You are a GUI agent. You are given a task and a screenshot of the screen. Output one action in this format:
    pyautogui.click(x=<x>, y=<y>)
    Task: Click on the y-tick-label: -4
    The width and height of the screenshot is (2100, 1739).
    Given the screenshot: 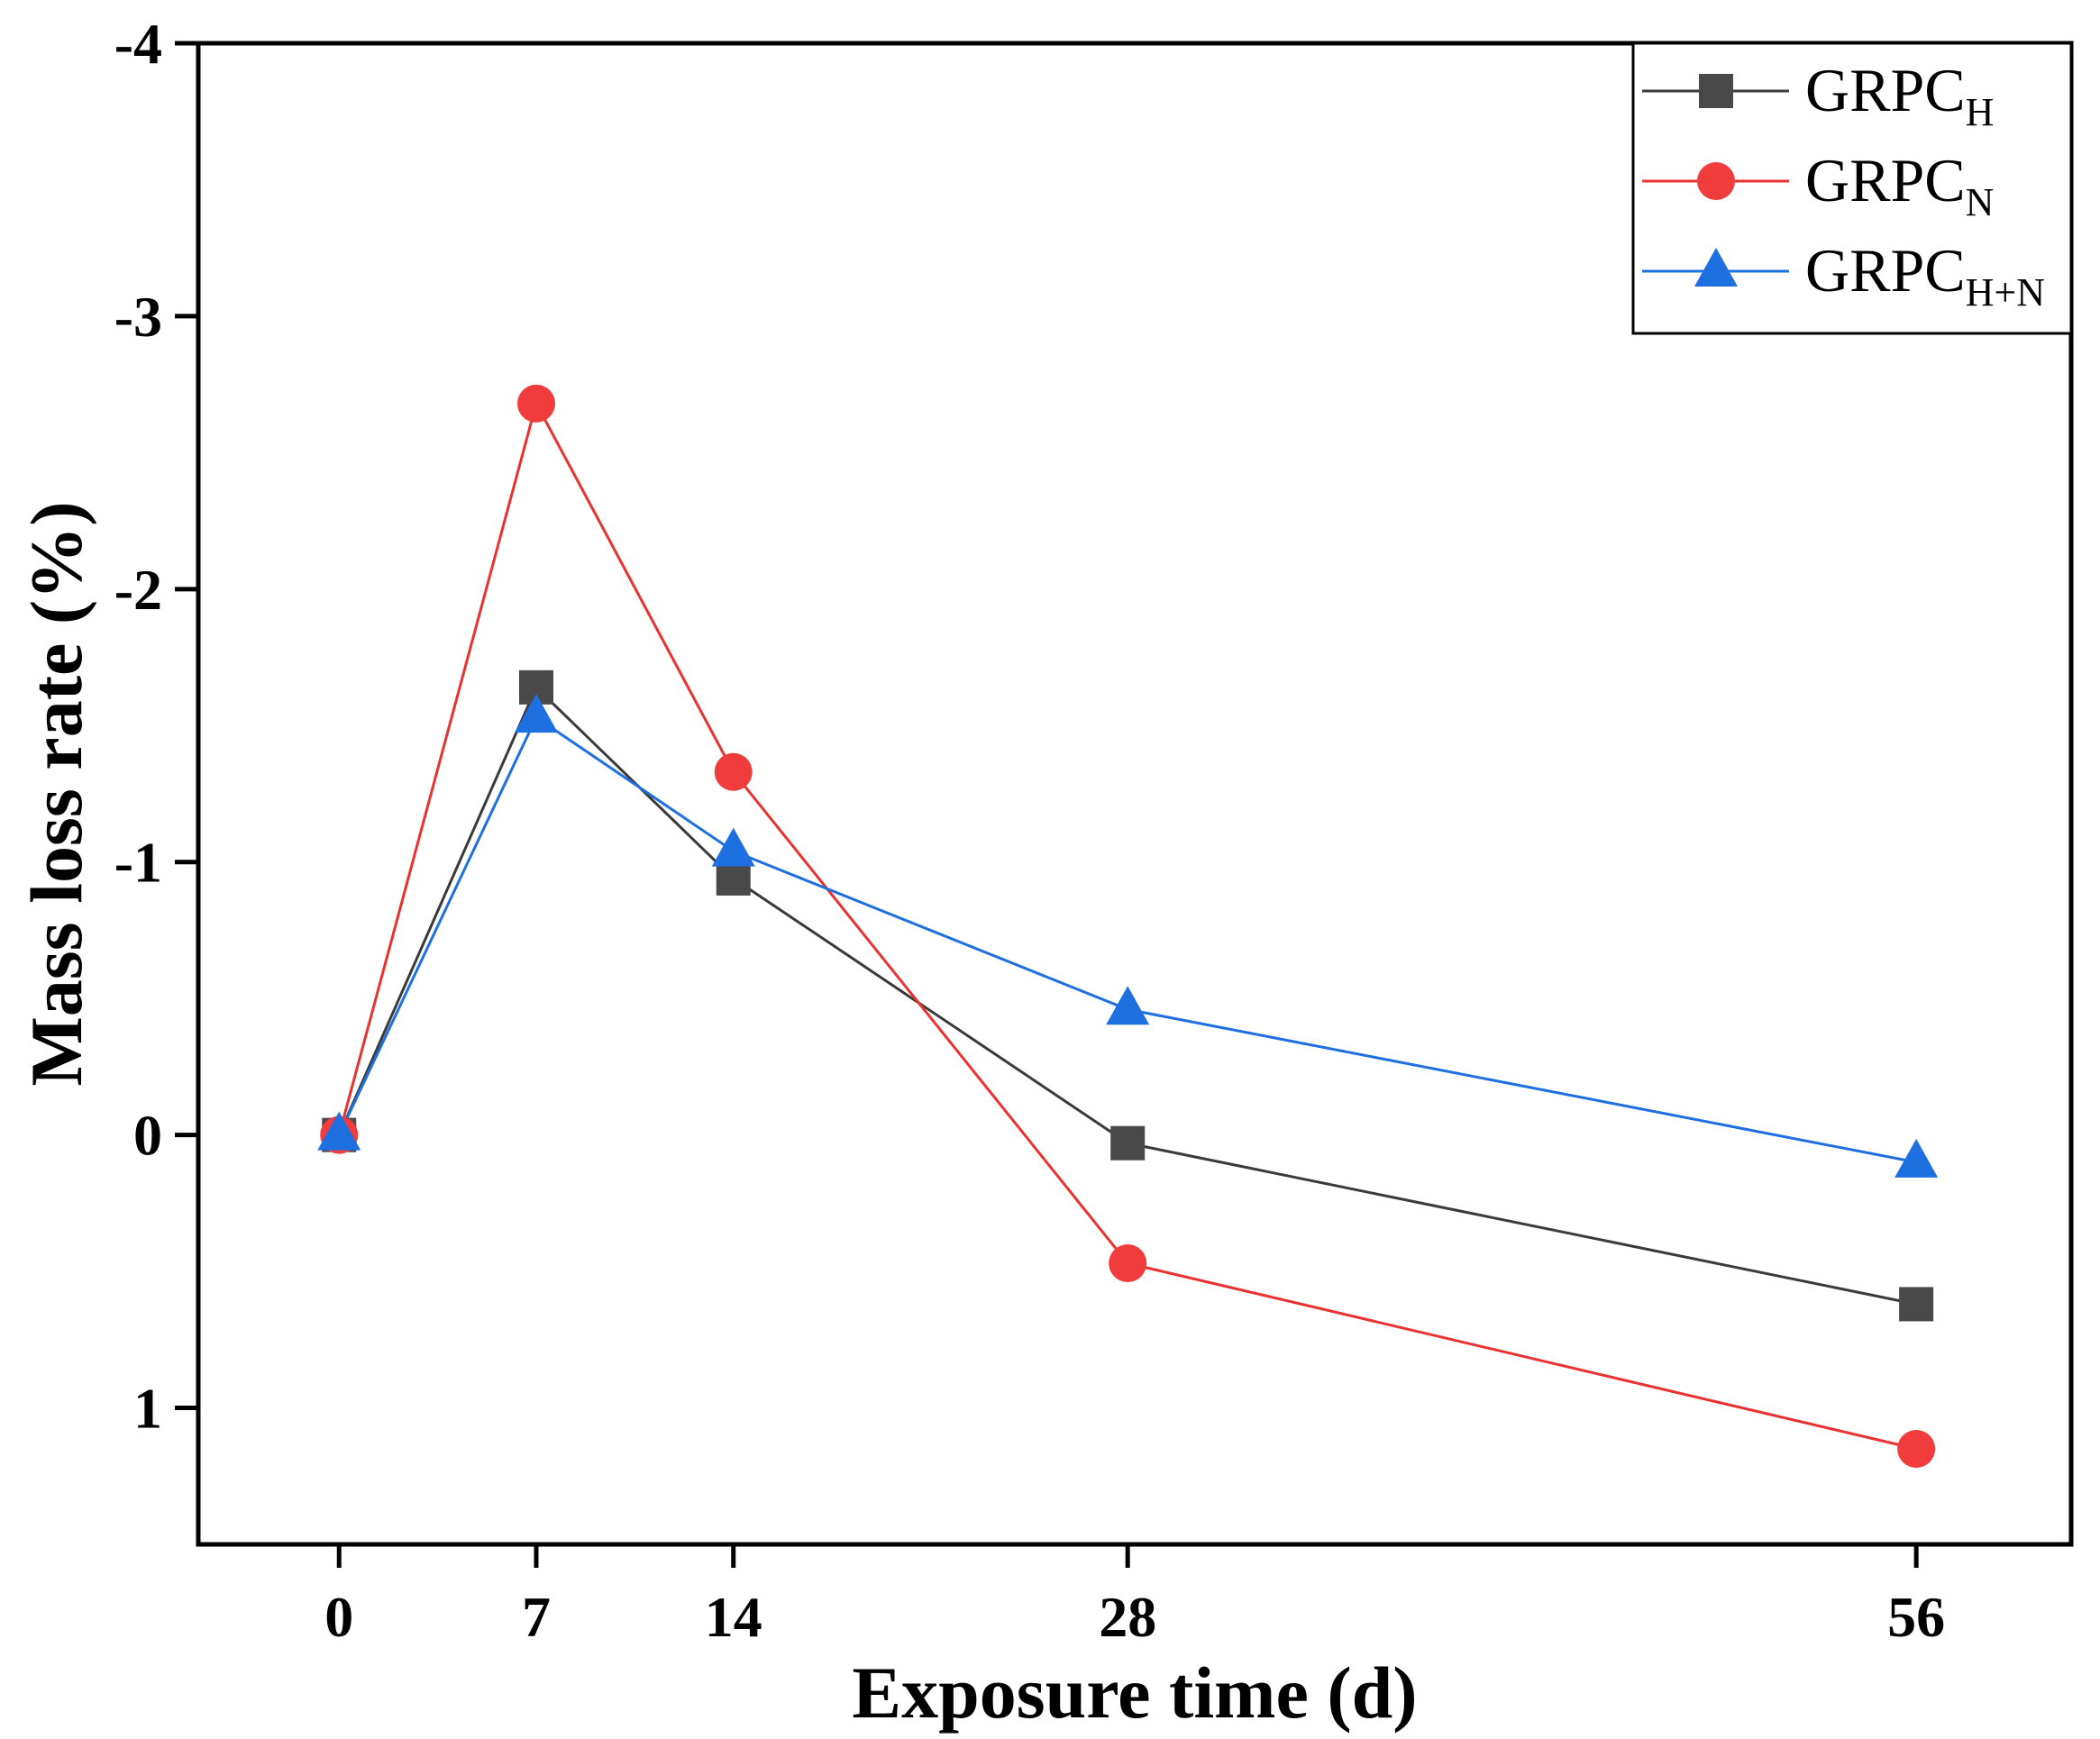 What is the action you would take?
    pyautogui.click(x=138, y=44)
    